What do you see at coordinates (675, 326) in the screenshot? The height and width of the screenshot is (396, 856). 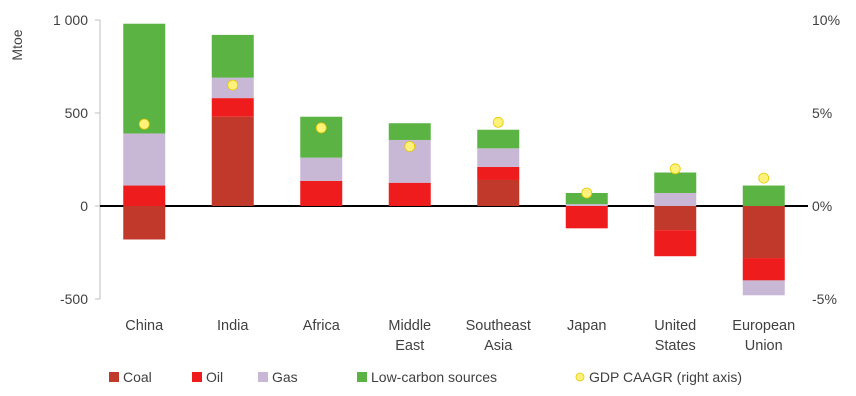 I see `category-label: United` at bounding box center [675, 326].